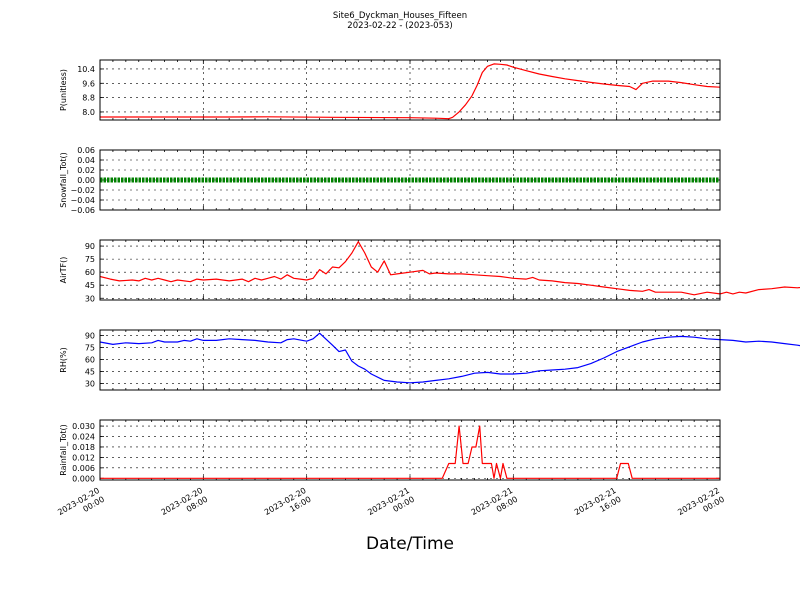 This screenshot has width=800, height=600. I want to click on x-axis-label: Date/Time, so click(410, 544).